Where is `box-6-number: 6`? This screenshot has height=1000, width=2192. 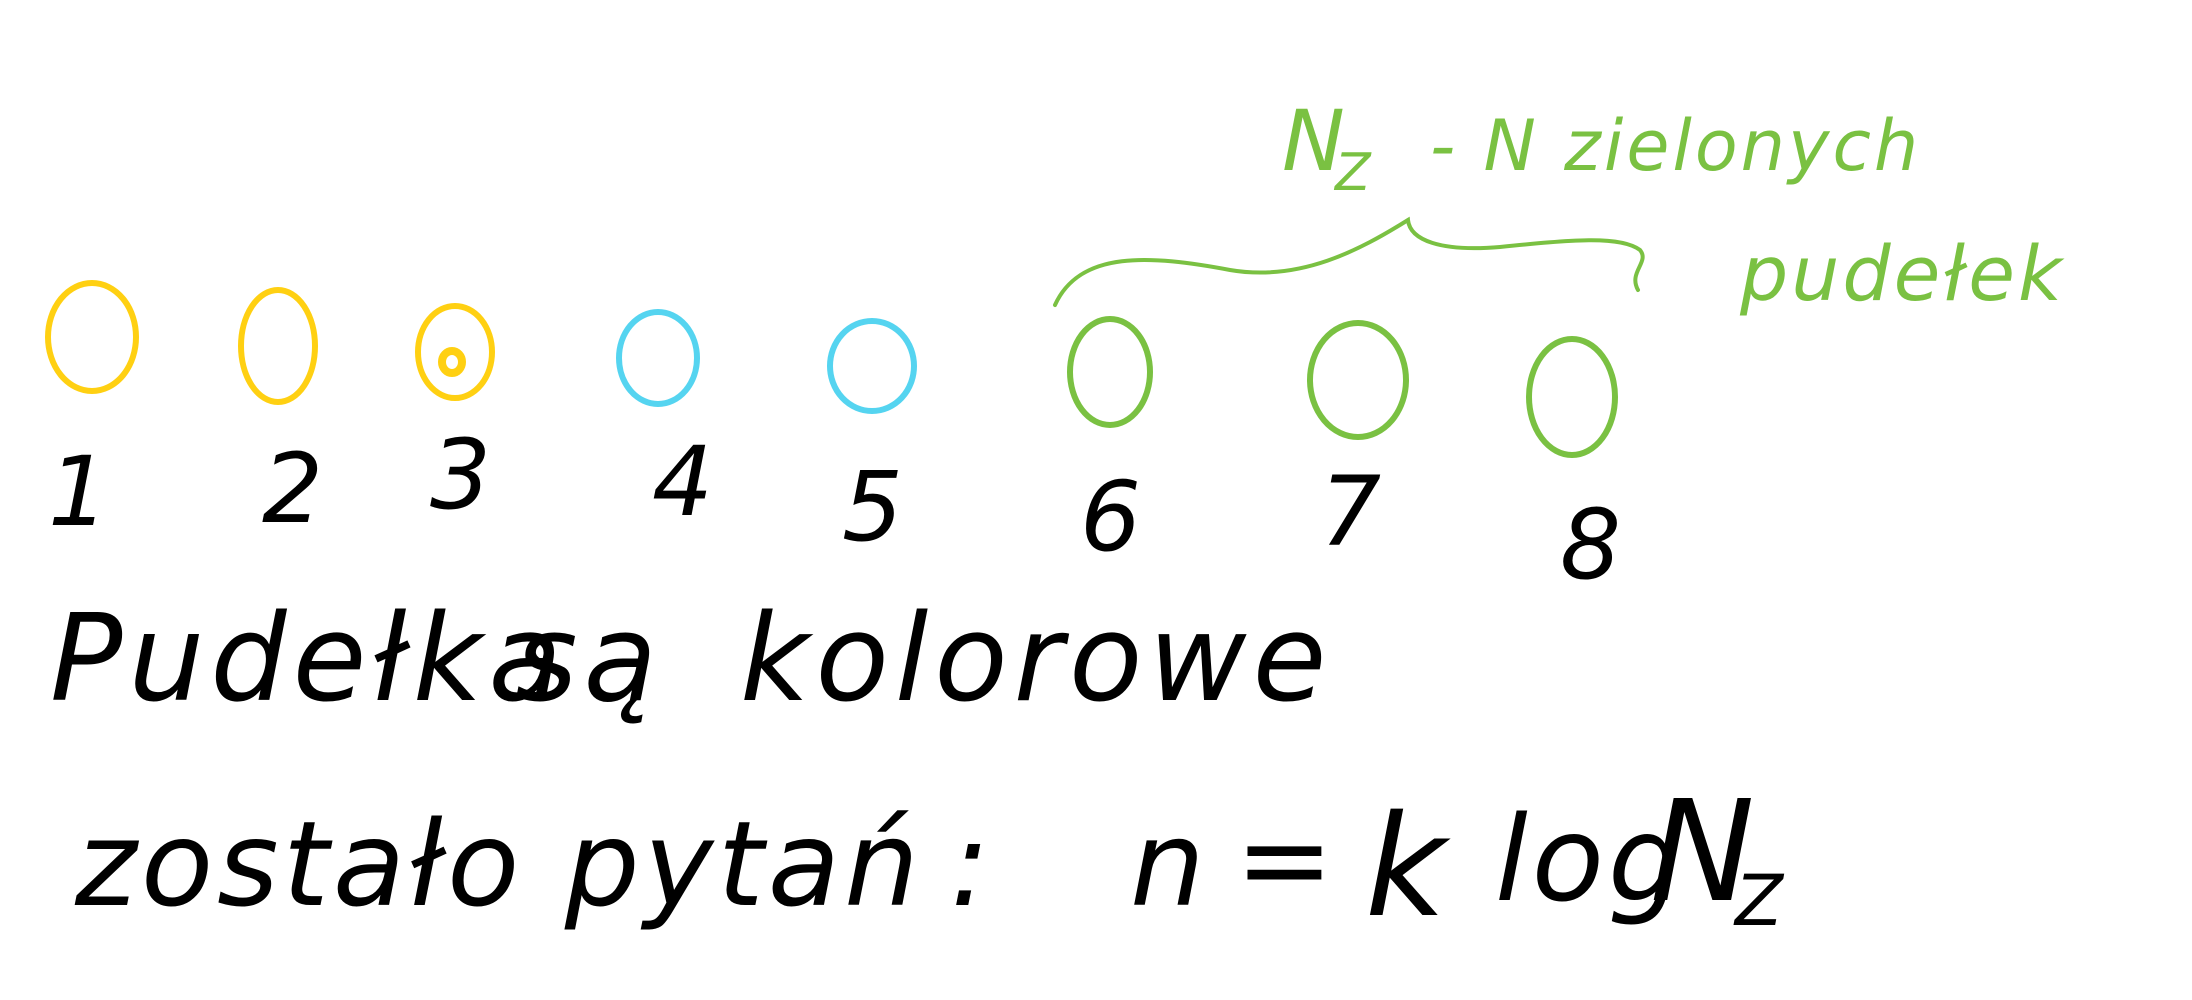 box-6-number: 6 is located at coordinates (1110, 517).